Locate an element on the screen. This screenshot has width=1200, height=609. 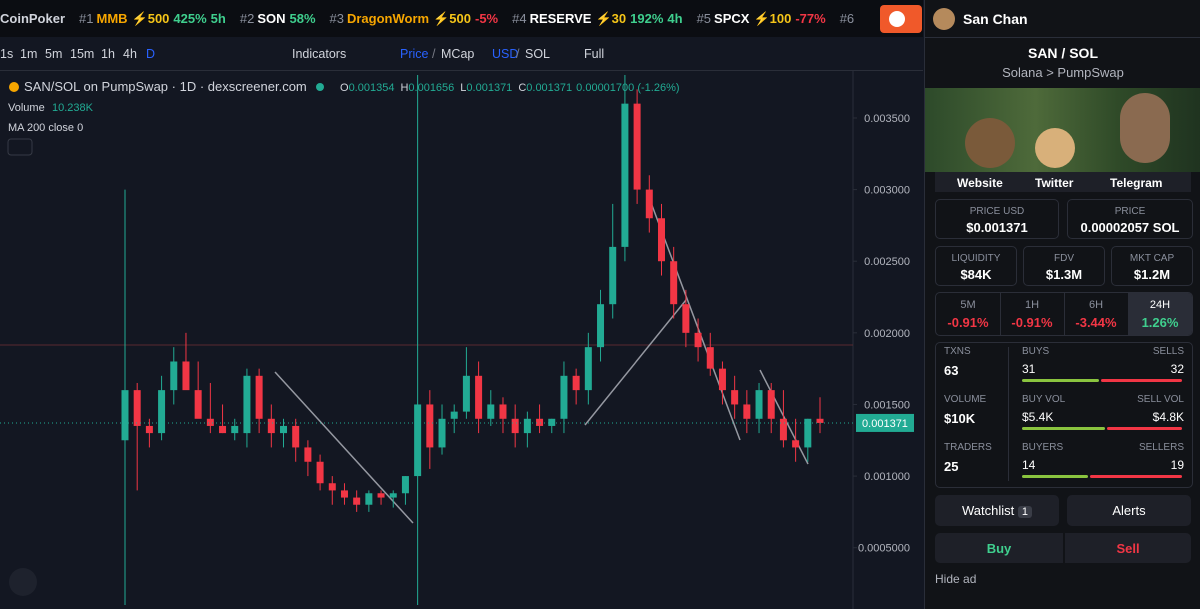
ticker-item: #6 is located at coordinates (848, 18).